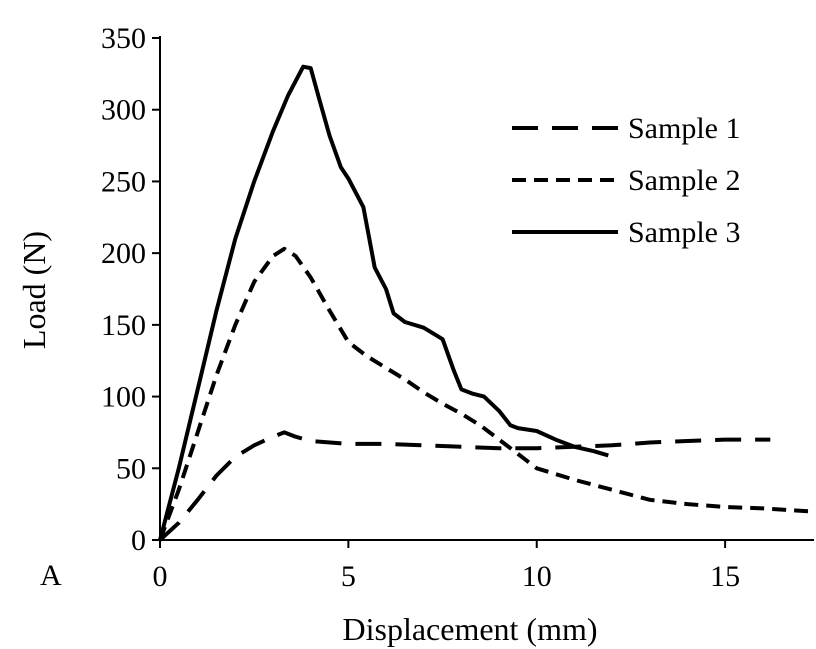 The width and height of the screenshot is (816, 649). Describe the element at coordinates (684, 232) in the screenshot. I see `legend-label-sample-3: Sample 3` at that location.